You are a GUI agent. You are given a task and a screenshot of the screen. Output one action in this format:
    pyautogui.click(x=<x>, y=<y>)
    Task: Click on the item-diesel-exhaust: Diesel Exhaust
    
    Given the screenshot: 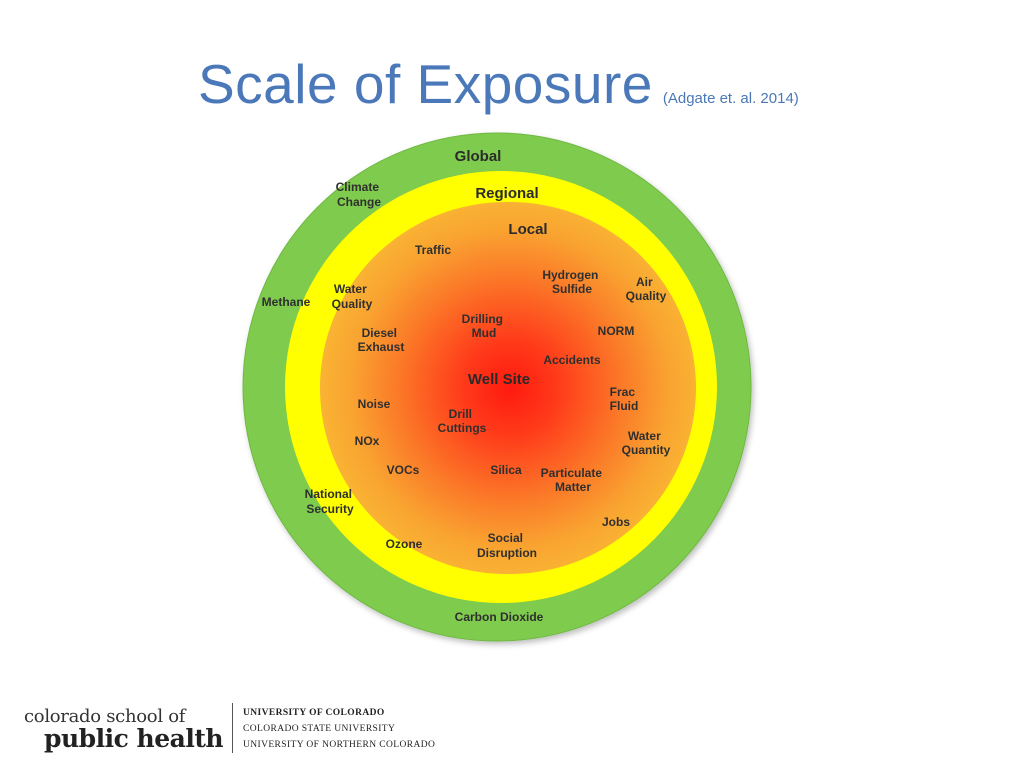 What is the action you would take?
    pyautogui.click(x=381, y=340)
    